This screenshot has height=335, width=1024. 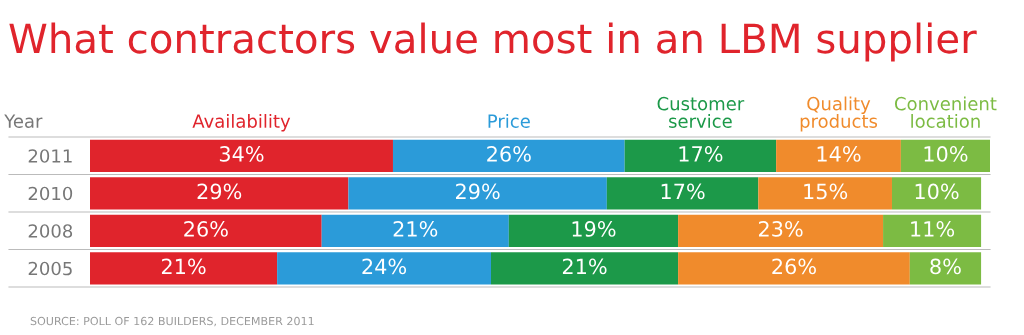 I want to click on series-label: Price, so click(x=509, y=120).